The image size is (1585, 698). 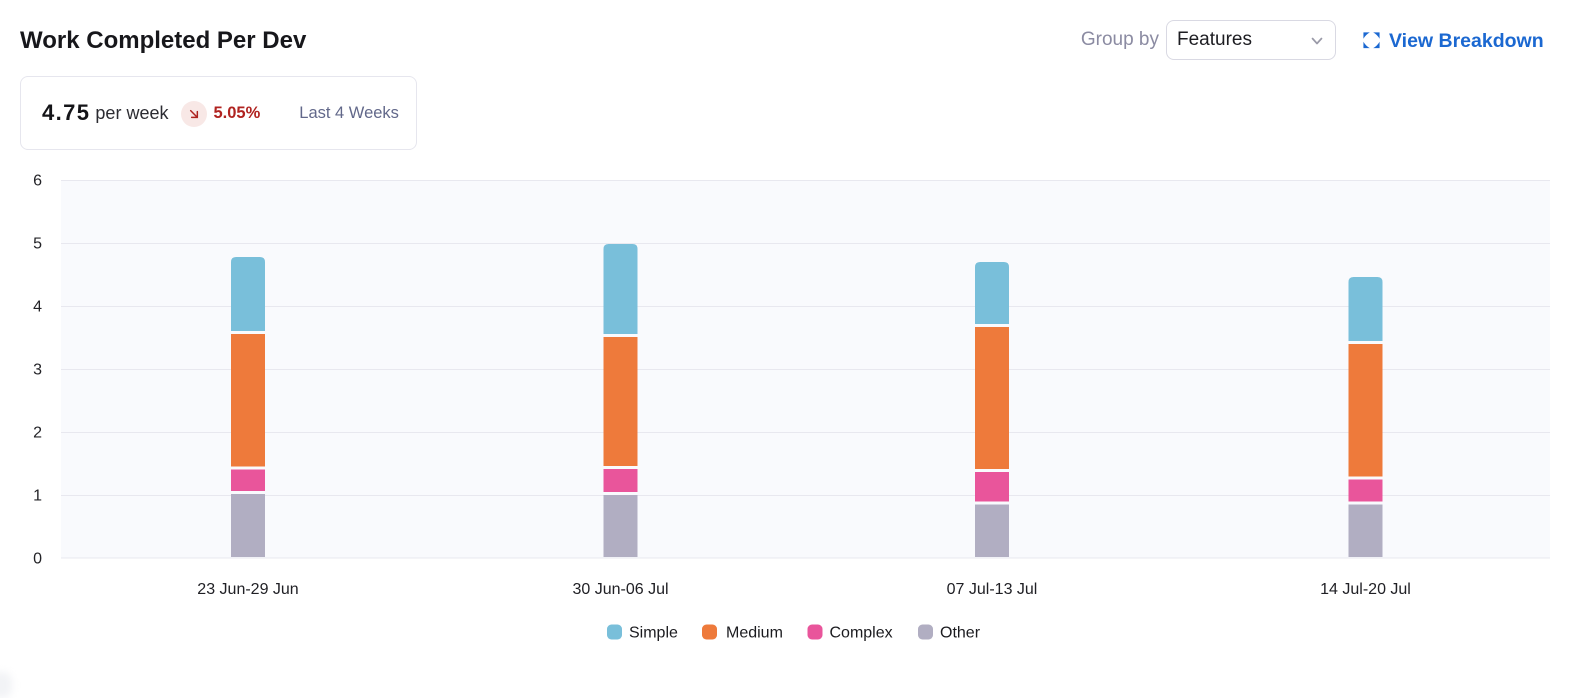 I want to click on svg-text: 2, so click(x=37, y=433).